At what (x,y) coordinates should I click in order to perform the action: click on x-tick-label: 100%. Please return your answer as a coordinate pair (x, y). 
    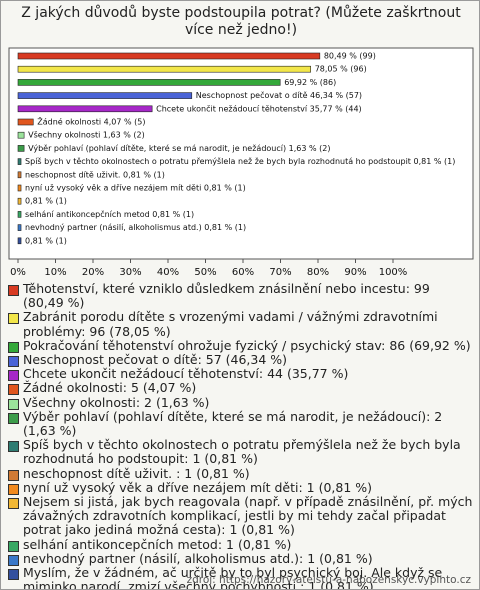
    Looking at the image, I should click on (393, 272).